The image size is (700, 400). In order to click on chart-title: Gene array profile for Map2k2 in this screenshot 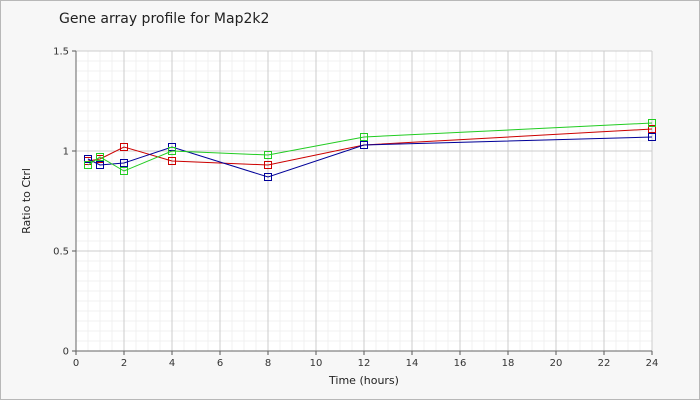, I will do `click(164, 19)`.